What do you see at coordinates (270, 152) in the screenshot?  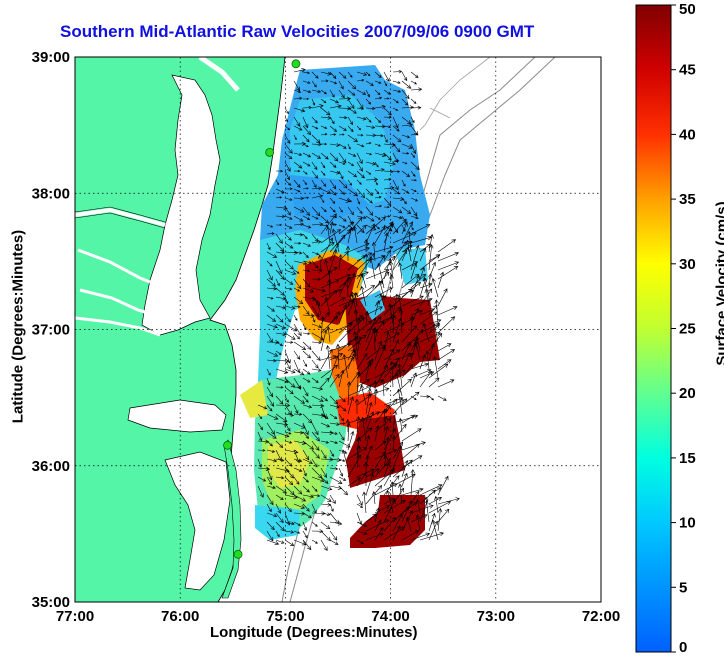 I see `station-marker` at bounding box center [270, 152].